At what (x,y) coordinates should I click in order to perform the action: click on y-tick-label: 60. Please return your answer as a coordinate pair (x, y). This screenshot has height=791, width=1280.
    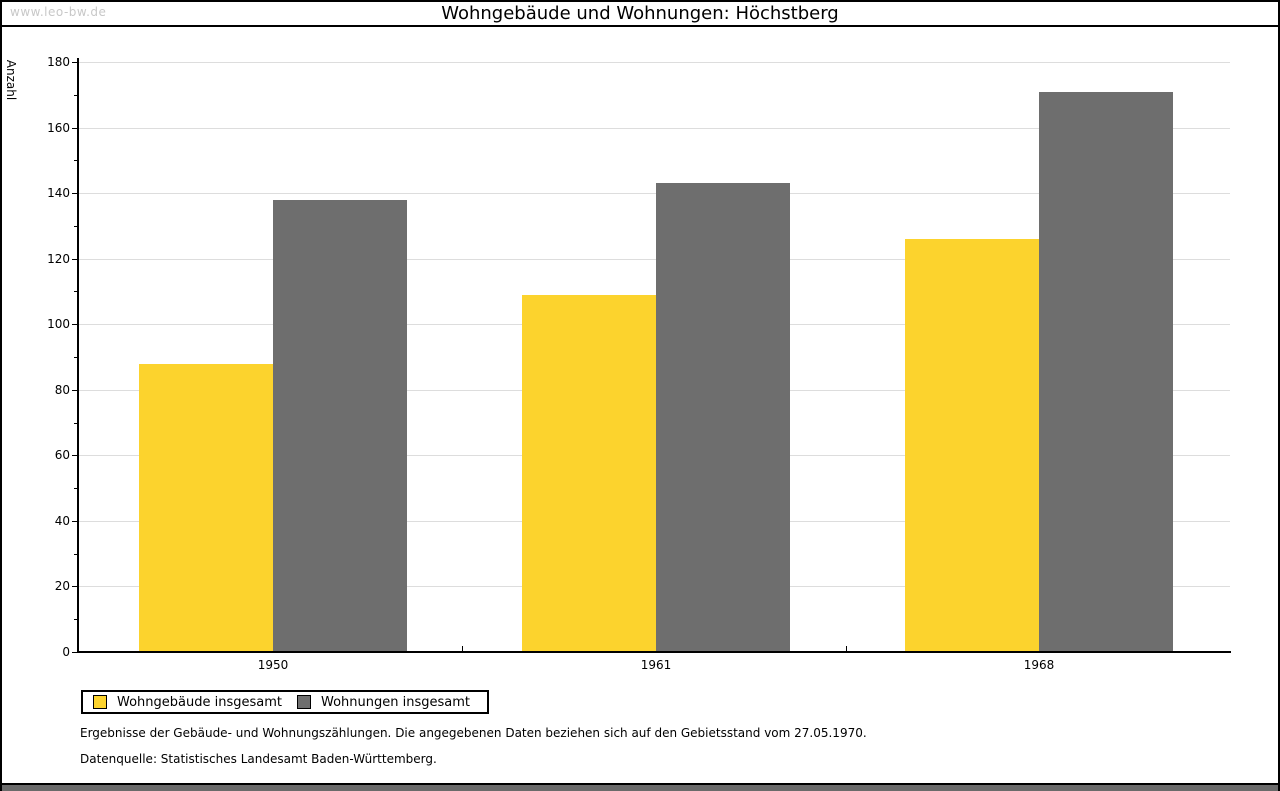
    Looking at the image, I should click on (62, 455).